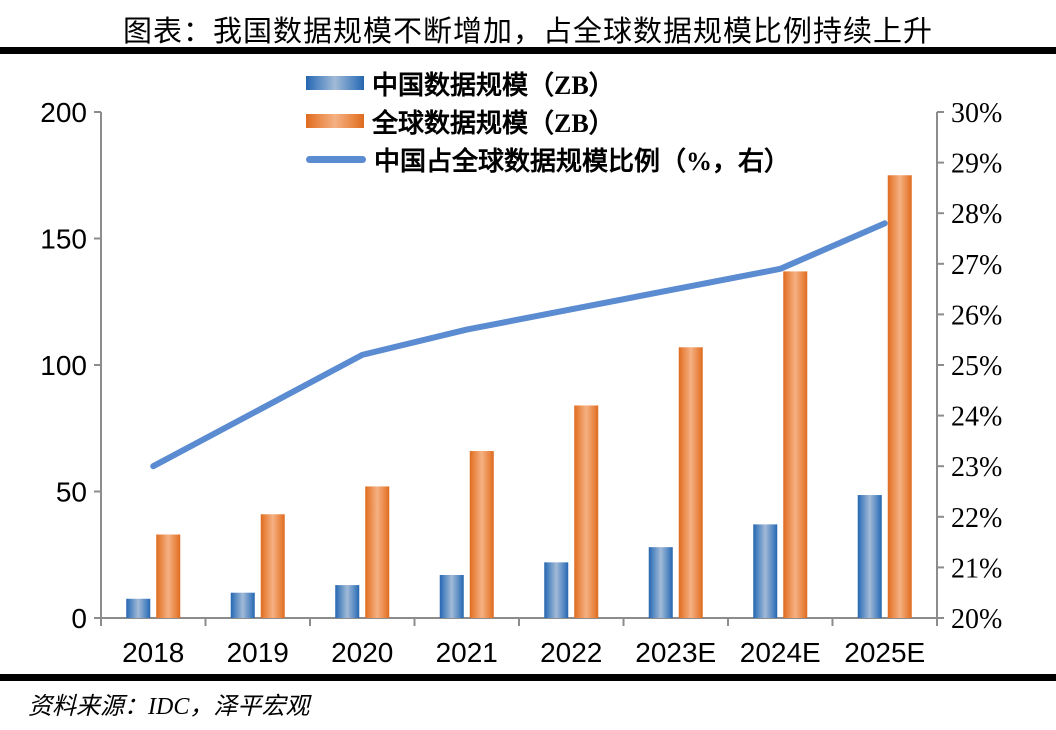 This screenshot has height=730, width=1056. I want to click on bar-global-2022, so click(586, 511).